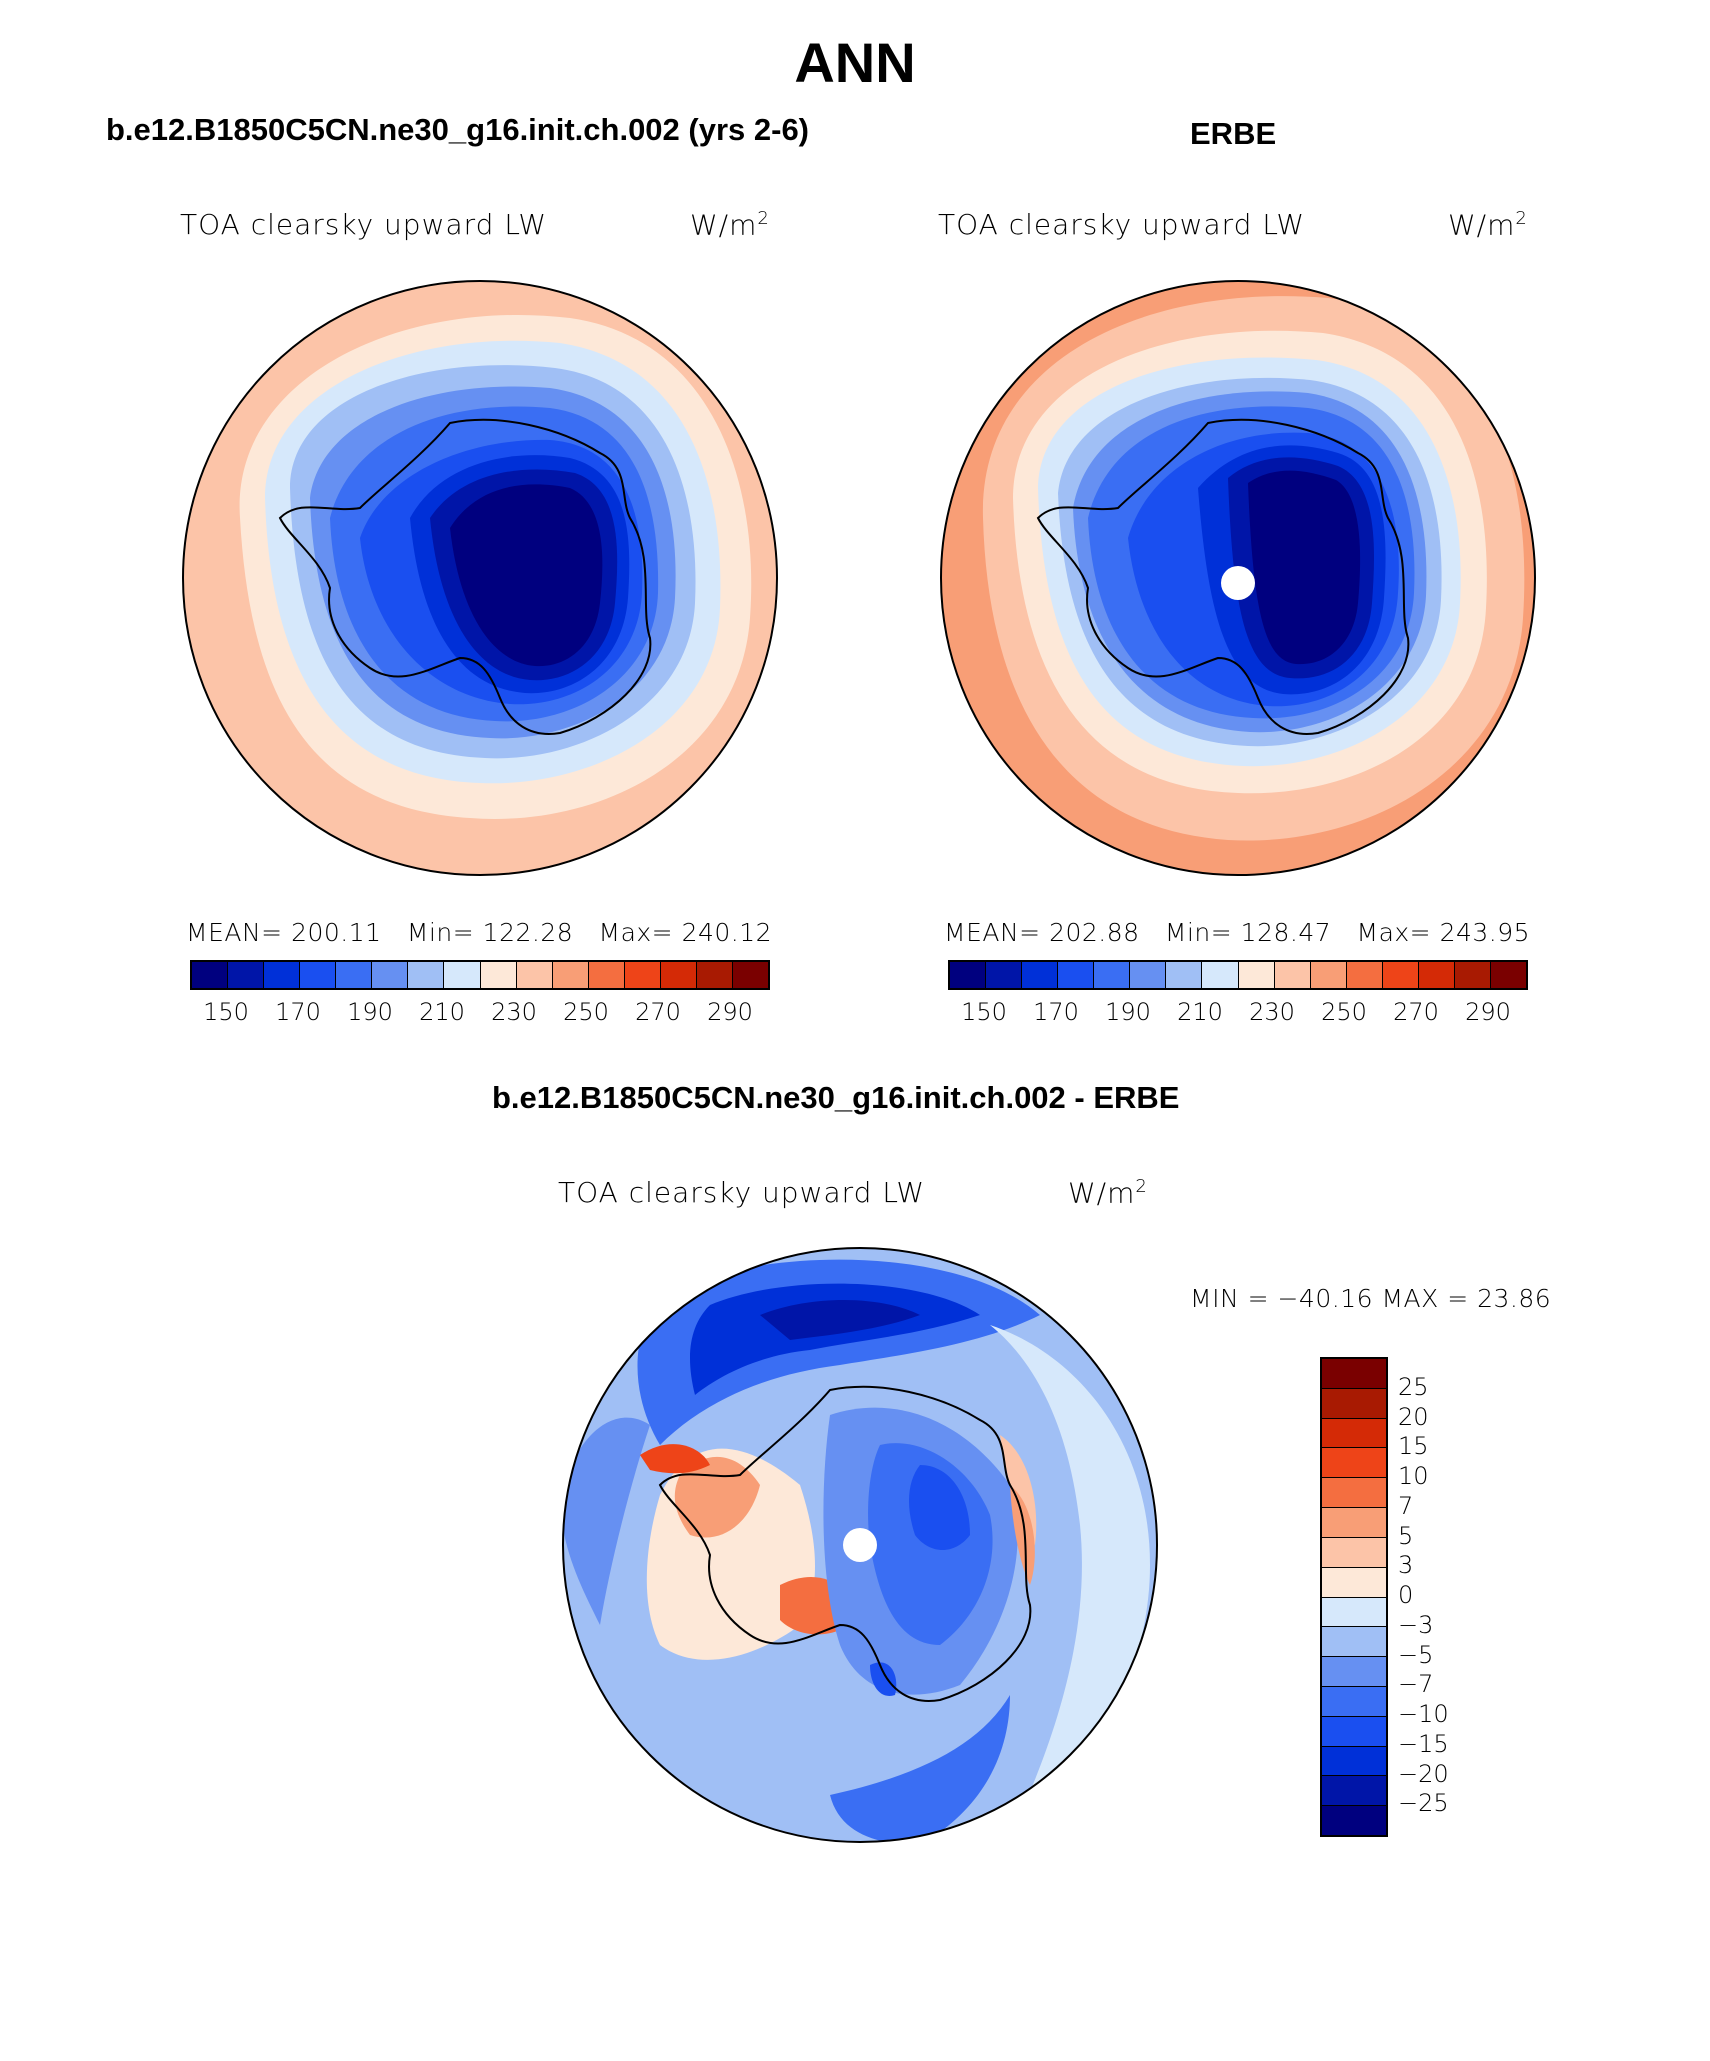 This screenshot has width=1710, height=2061. I want to click on panel-1-min-label: Min=, so click(440, 932).